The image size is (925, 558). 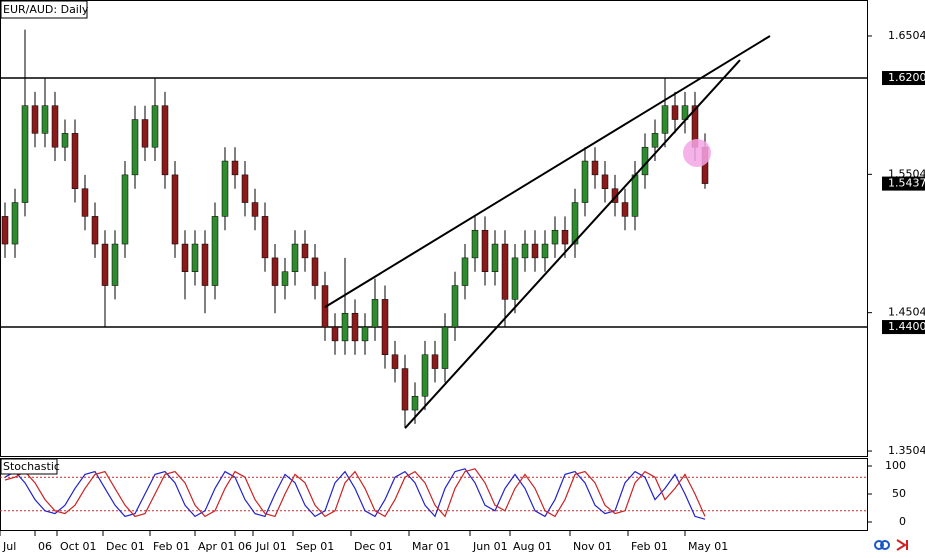 I want to click on y-tick-label: 1.3504, so click(x=906, y=450).